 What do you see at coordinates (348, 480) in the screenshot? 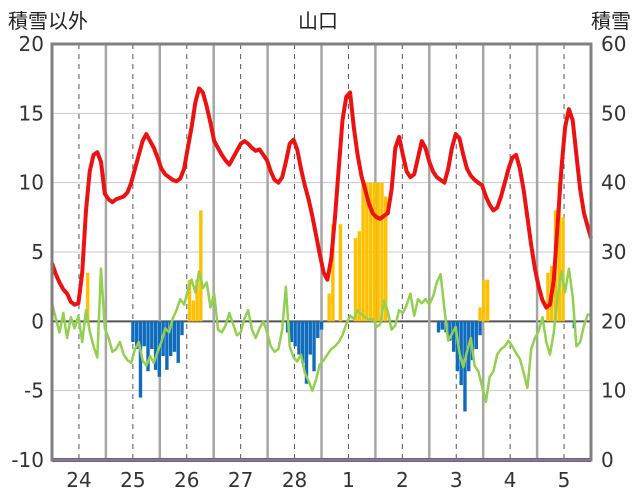
I see `x-tick-label: 1` at bounding box center [348, 480].